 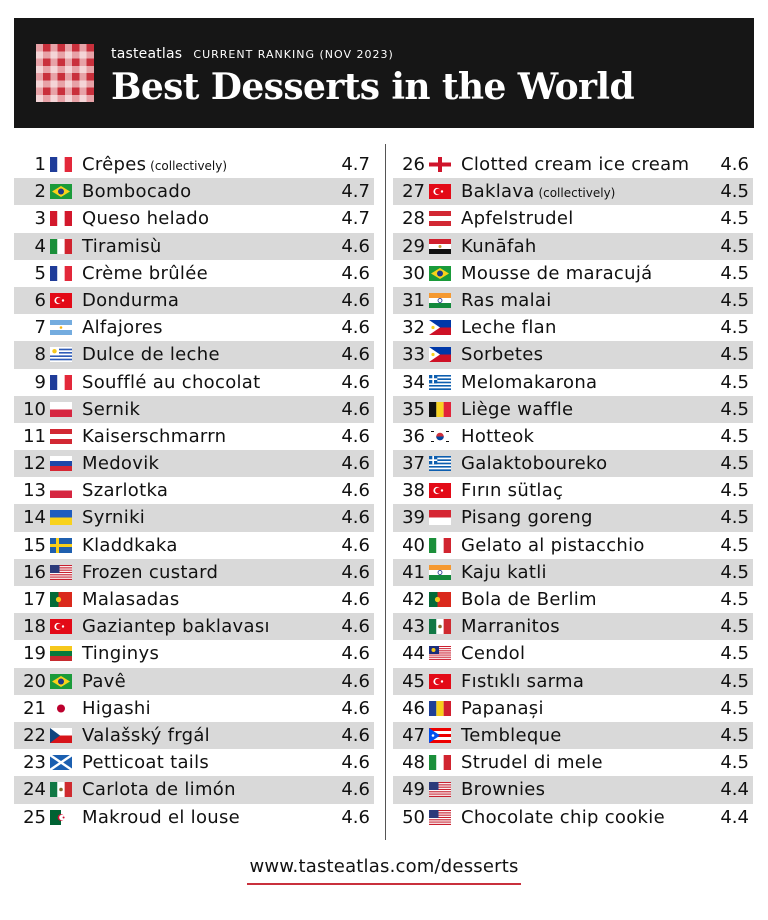 I want to click on dessert-name-text: Fırın sütlaç, so click(x=512, y=491).